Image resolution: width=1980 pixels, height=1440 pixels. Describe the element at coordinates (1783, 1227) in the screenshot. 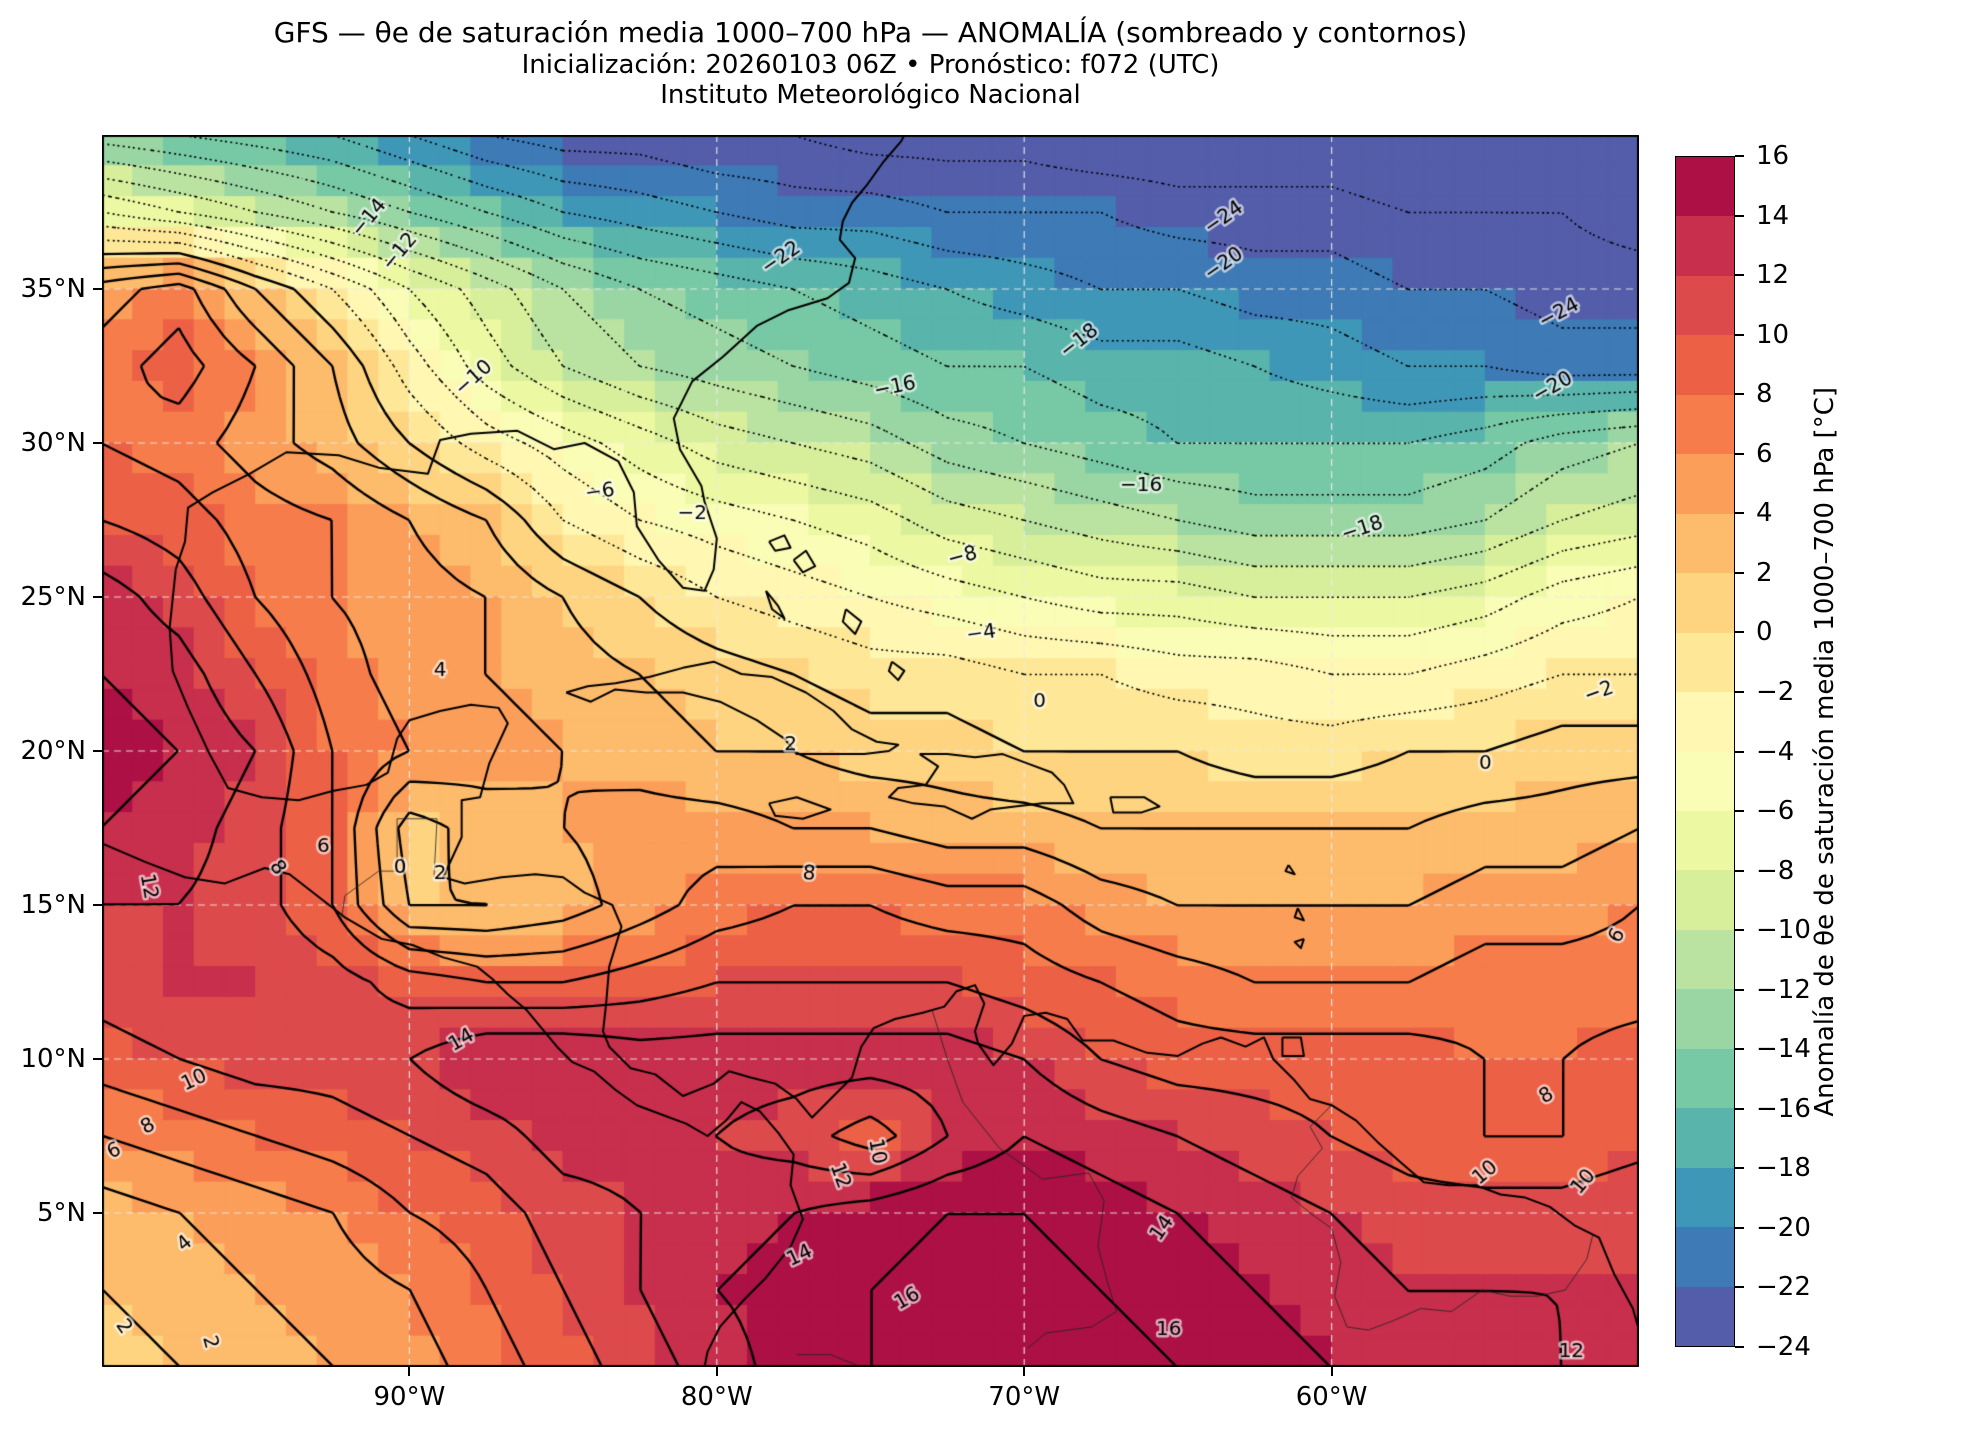

I see `colorbar-tick-label: −20` at that location.